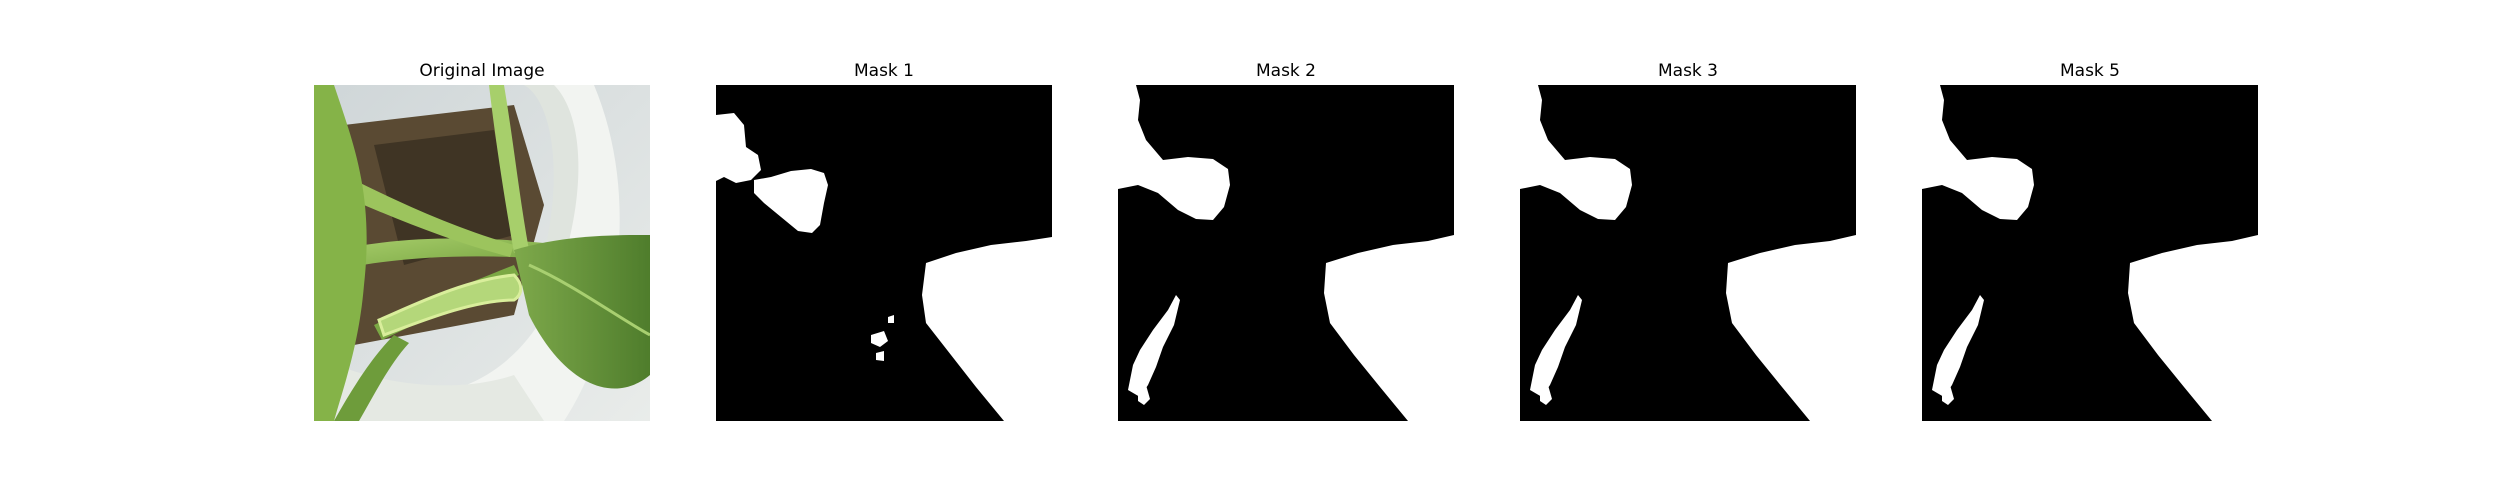  I want to click on mask-5-image, so click(2090, 253).